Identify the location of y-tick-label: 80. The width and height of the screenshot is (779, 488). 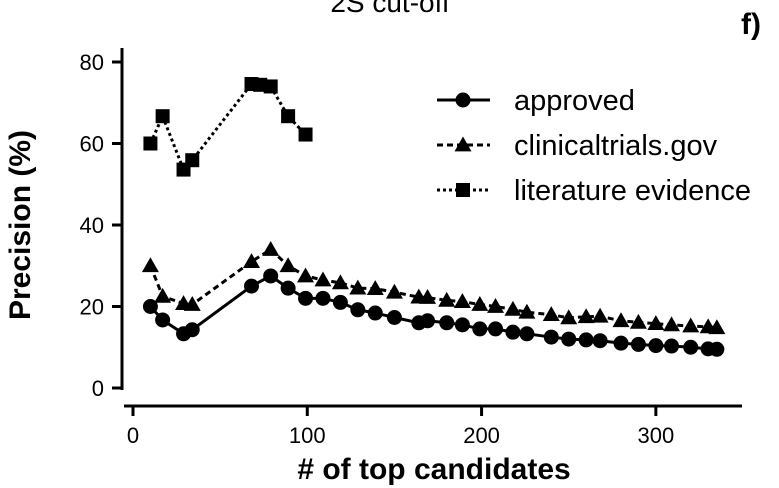
(92, 62).